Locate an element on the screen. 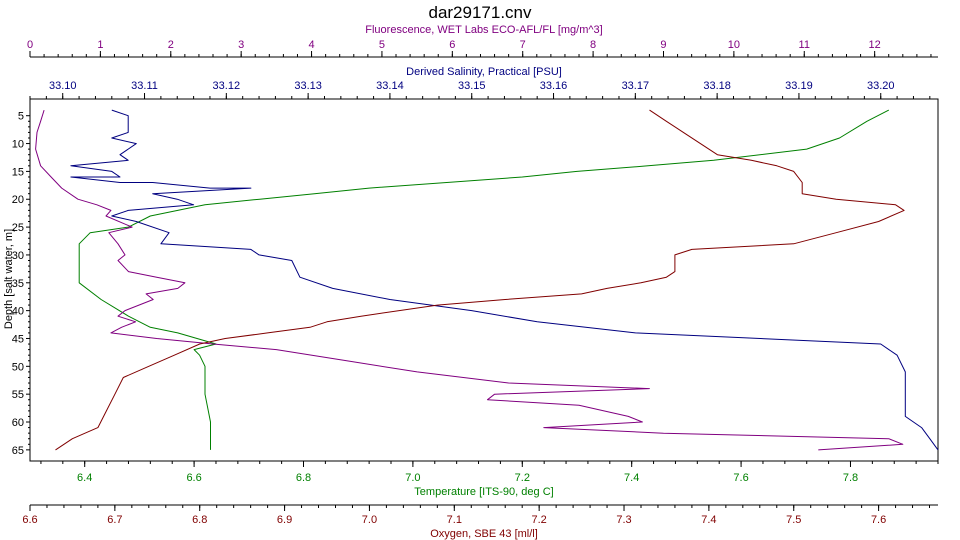  y-tick-label: 45 is located at coordinates (18, 339).